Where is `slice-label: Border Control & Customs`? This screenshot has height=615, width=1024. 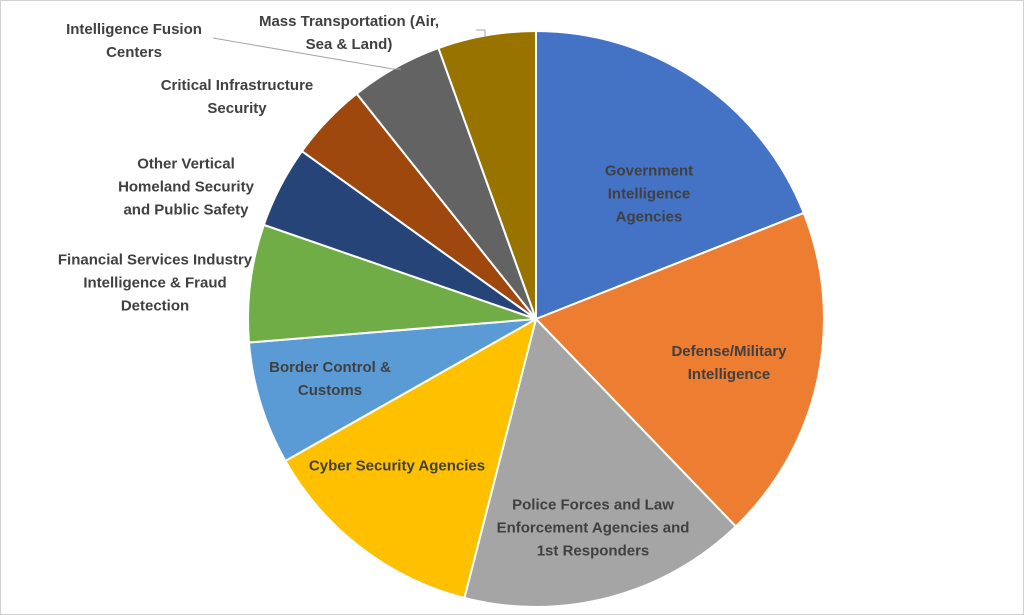
slice-label: Border Control & Customs is located at coordinates (330, 379).